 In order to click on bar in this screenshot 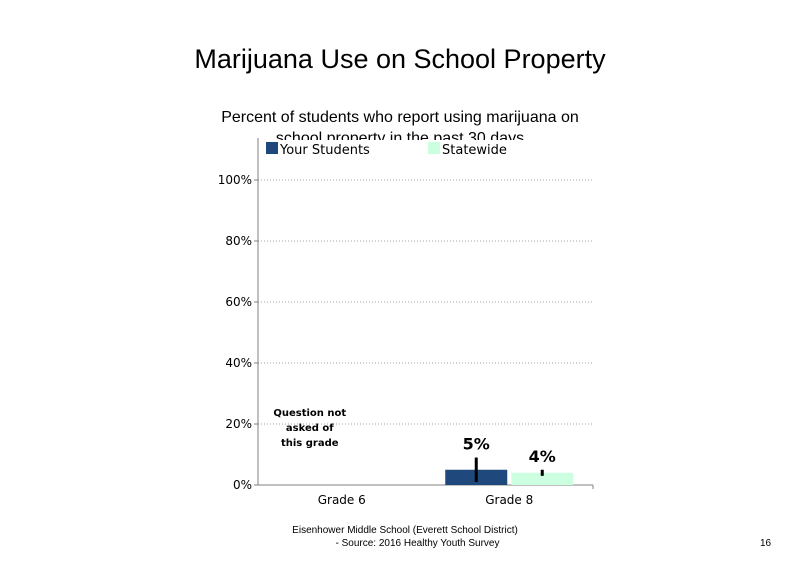, I will do `click(542, 478)`.